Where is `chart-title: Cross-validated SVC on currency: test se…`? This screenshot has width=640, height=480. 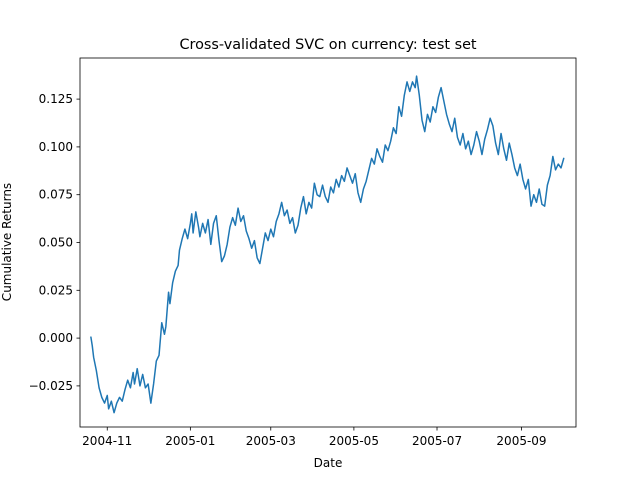
chart-title: Cross-validated SVC on currency: test se… is located at coordinates (327, 45).